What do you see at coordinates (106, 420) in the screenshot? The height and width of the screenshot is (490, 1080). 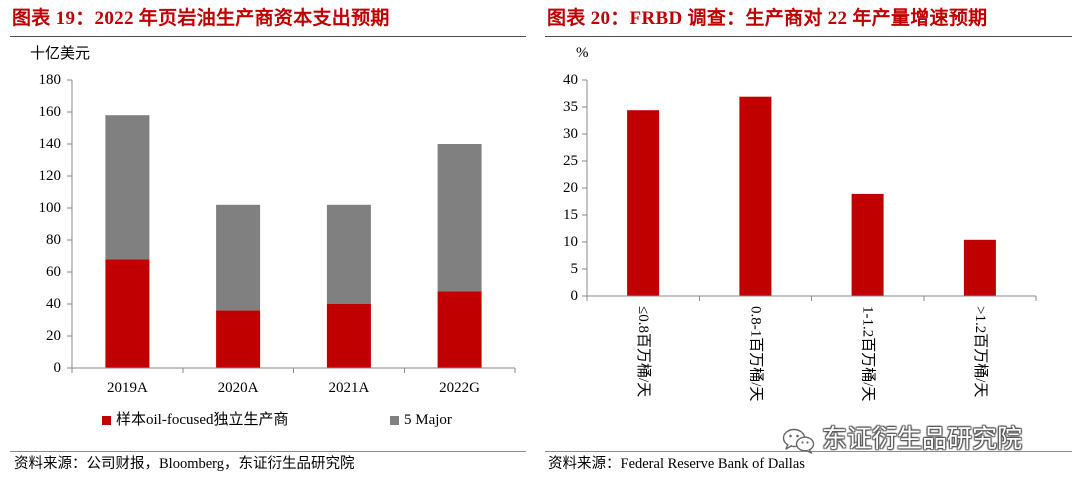 I see `legend-swatch-independent-producers` at bounding box center [106, 420].